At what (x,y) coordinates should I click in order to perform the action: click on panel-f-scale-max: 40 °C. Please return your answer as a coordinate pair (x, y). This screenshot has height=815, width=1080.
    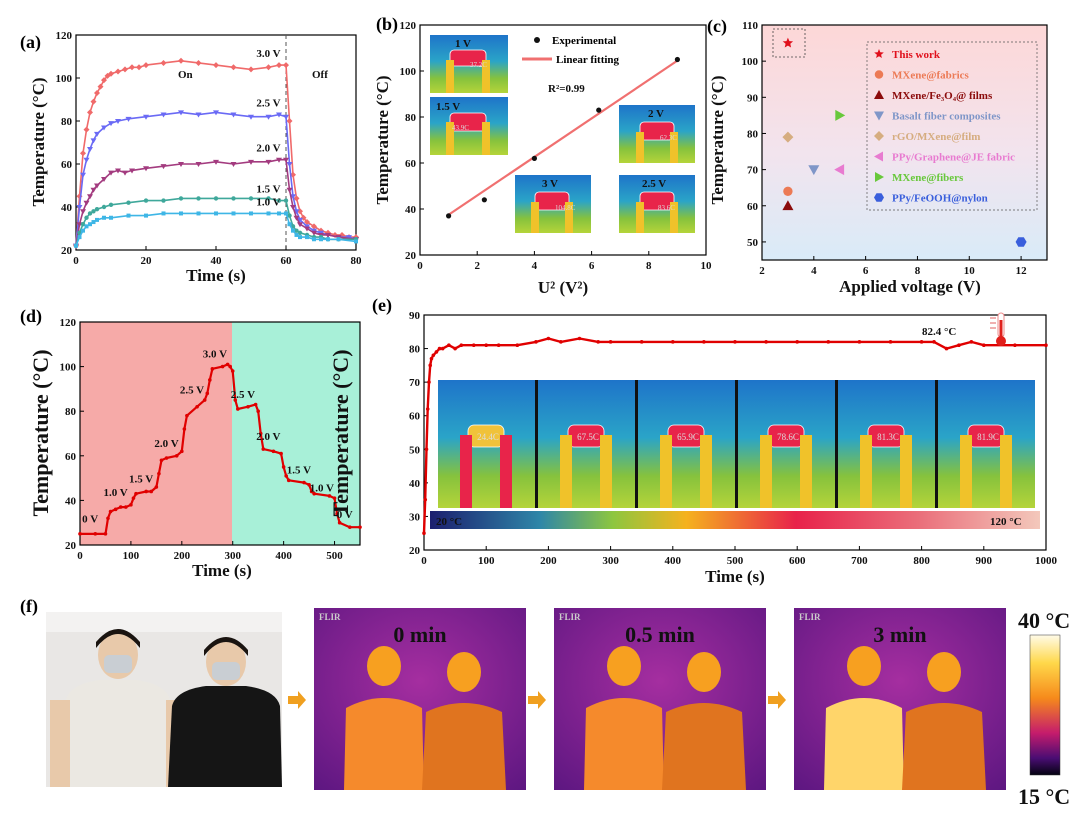
    Looking at the image, I should click on (1044, 620).